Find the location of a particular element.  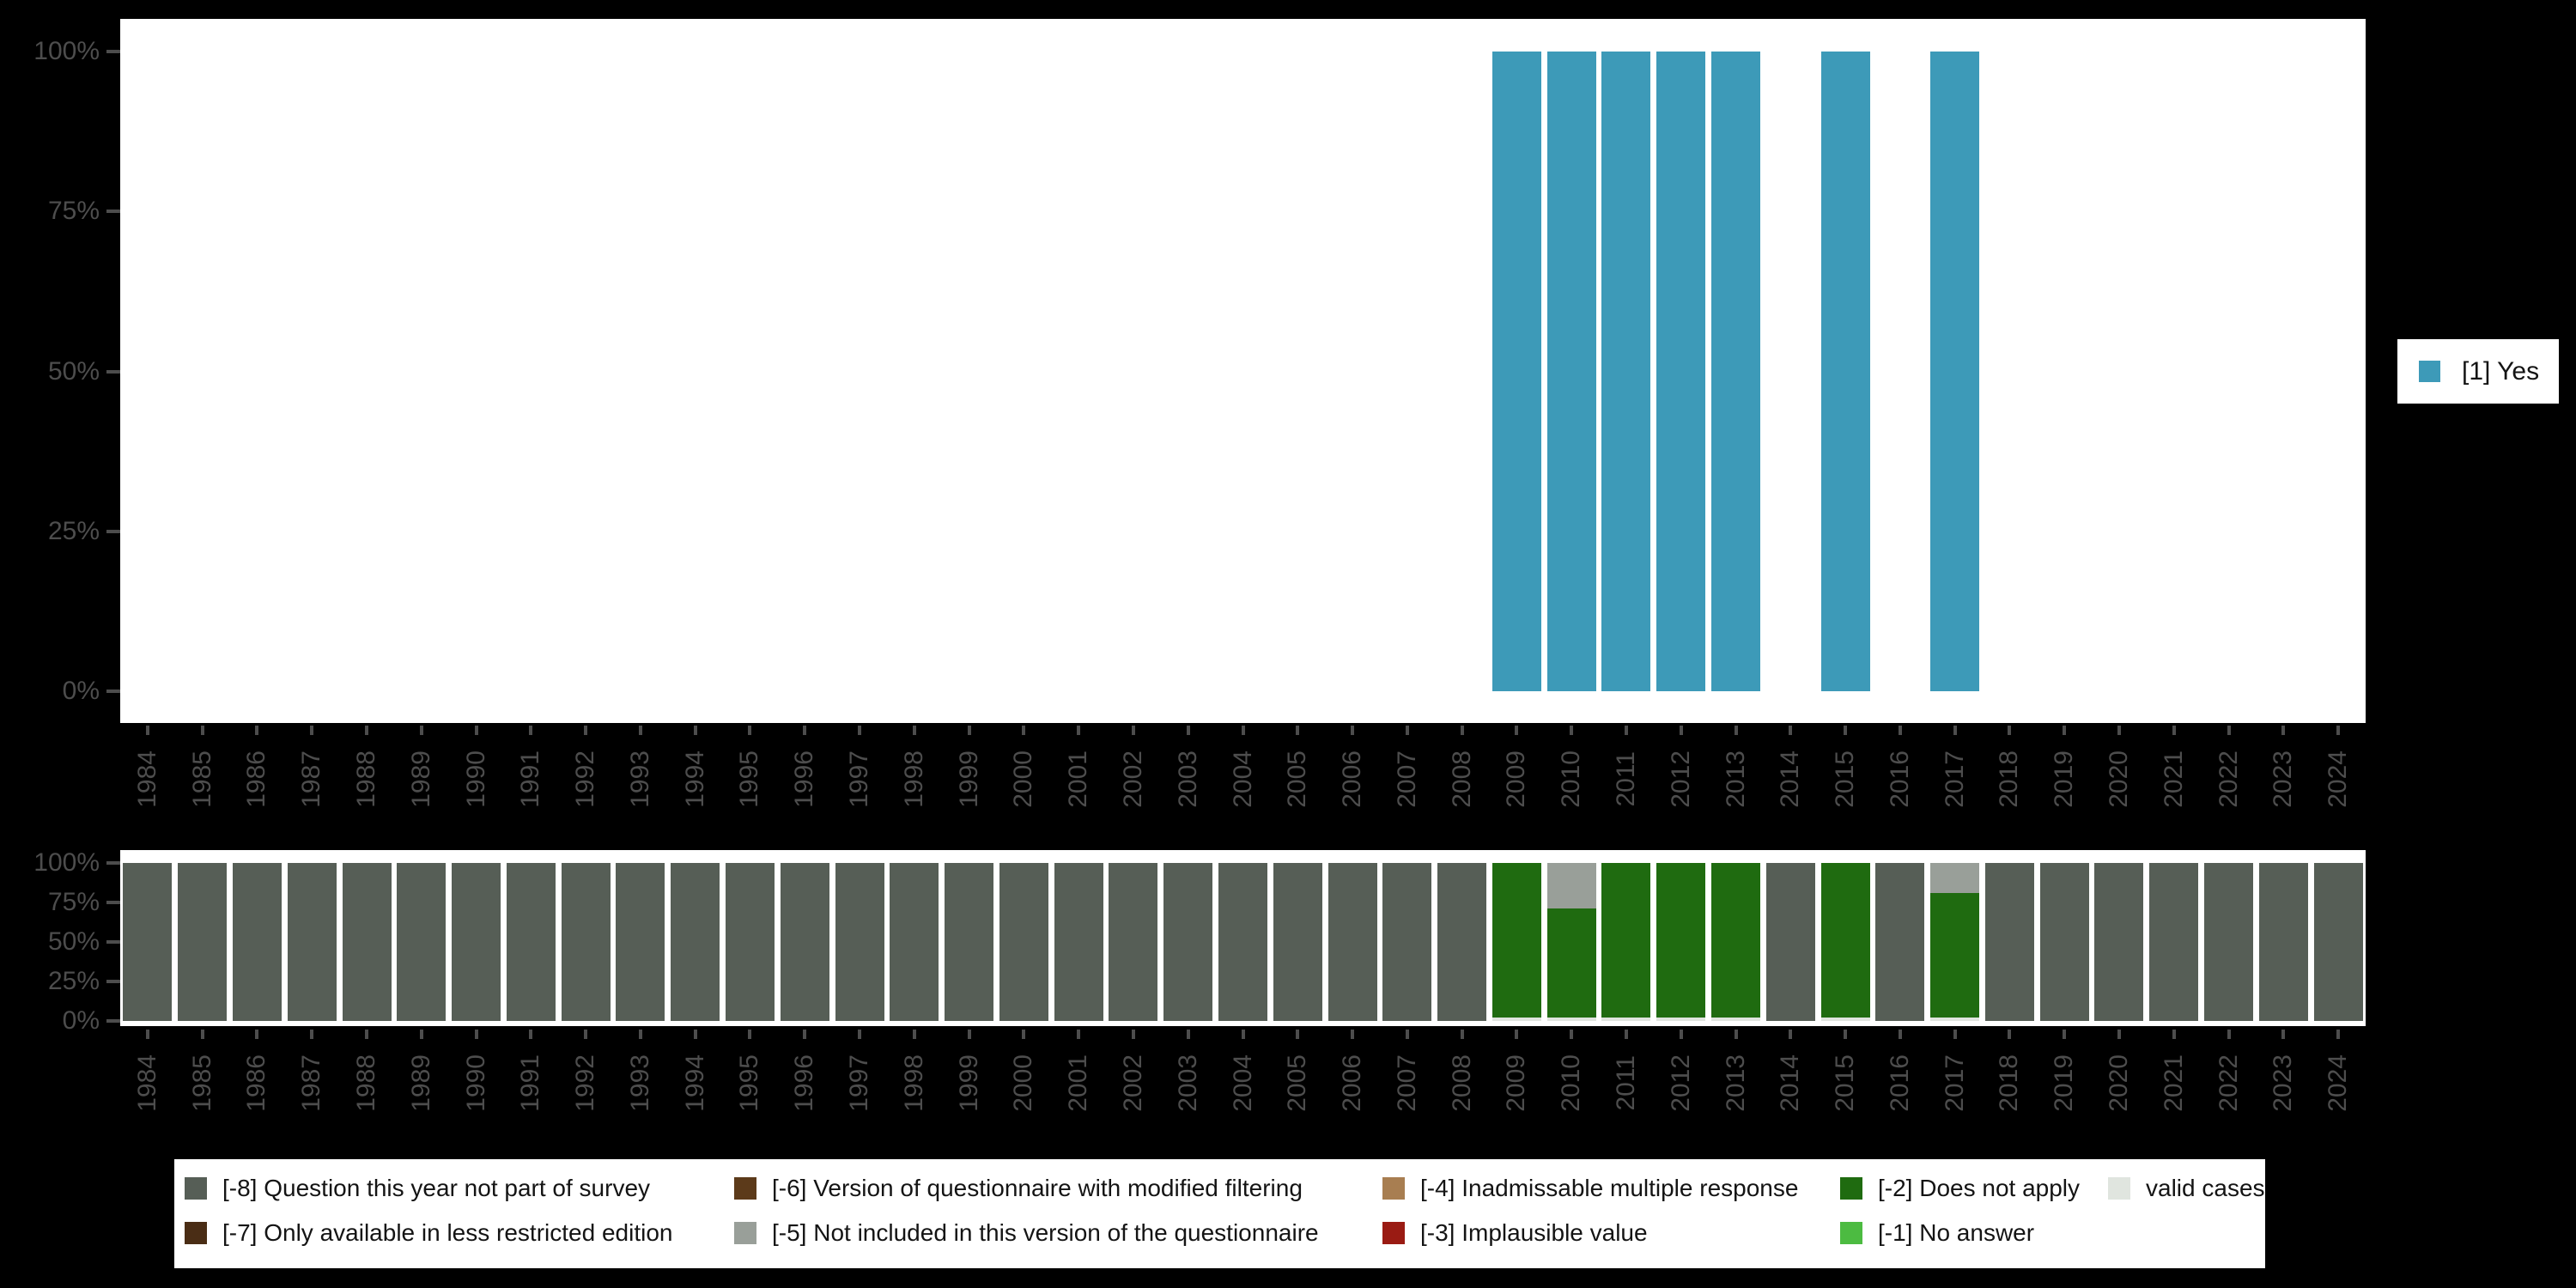

legend-label: [-2] Does not apply is located at coordinates (1980, 1188).